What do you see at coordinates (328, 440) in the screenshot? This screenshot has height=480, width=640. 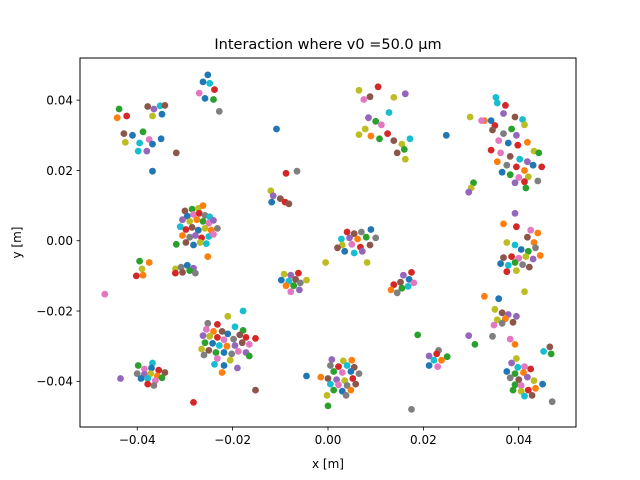 I see `x-tick-label: 0.00` at bounding box center [328, 440].